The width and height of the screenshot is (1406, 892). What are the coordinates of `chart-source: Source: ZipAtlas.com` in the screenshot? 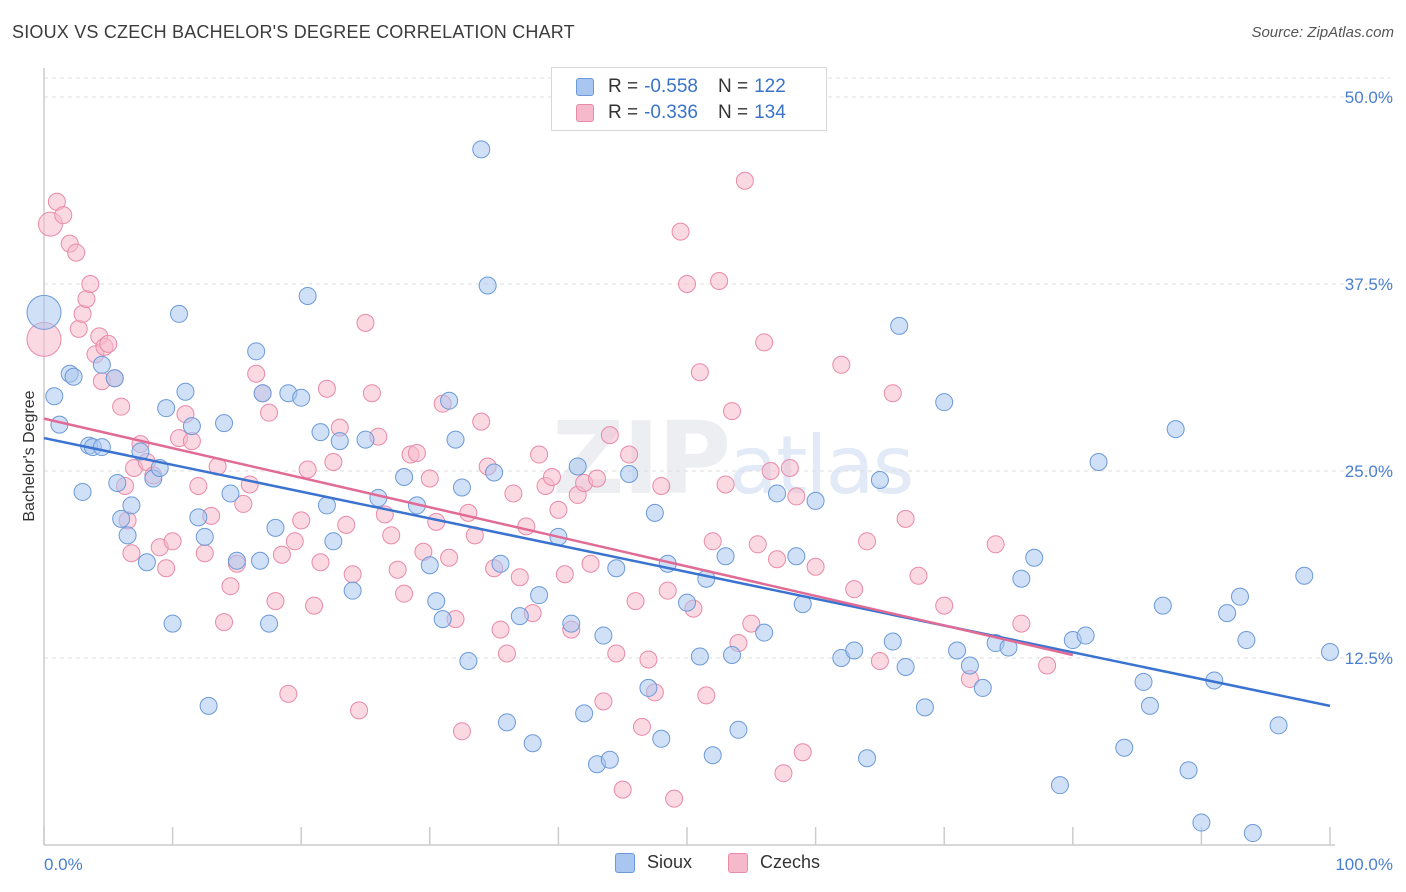 It's located at (1322, 32).